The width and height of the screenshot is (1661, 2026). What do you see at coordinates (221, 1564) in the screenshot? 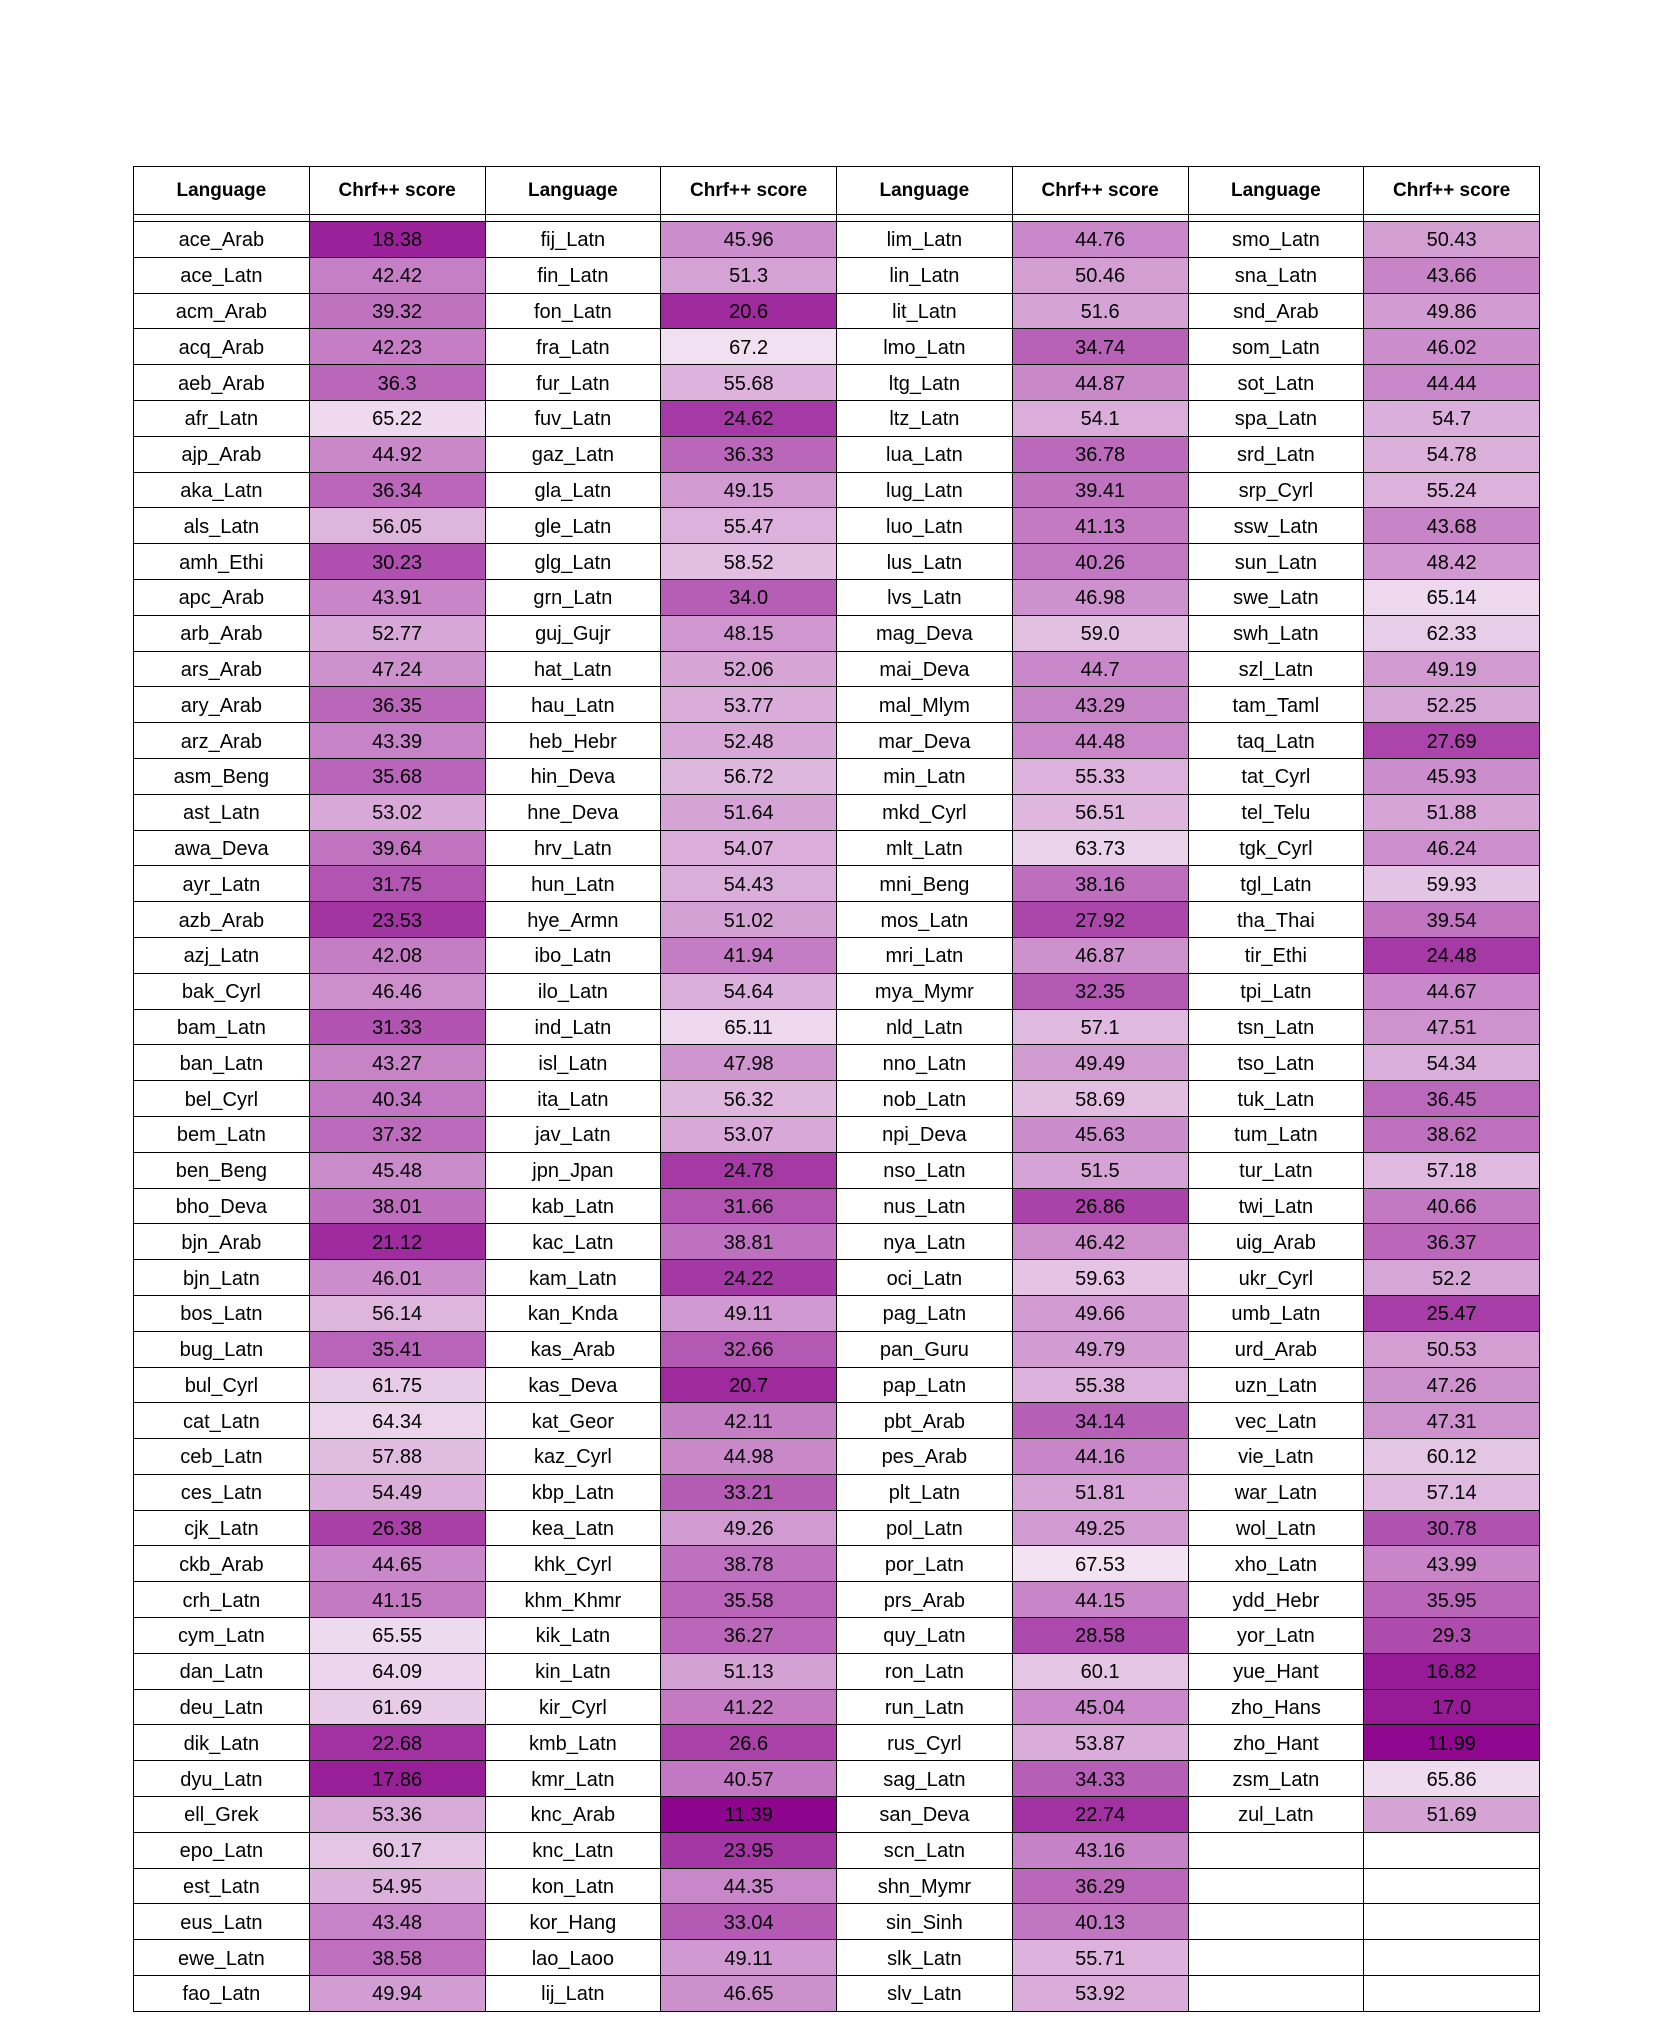
I see `language-cell: ckb_Arab` at bounding box center [221, 1564].